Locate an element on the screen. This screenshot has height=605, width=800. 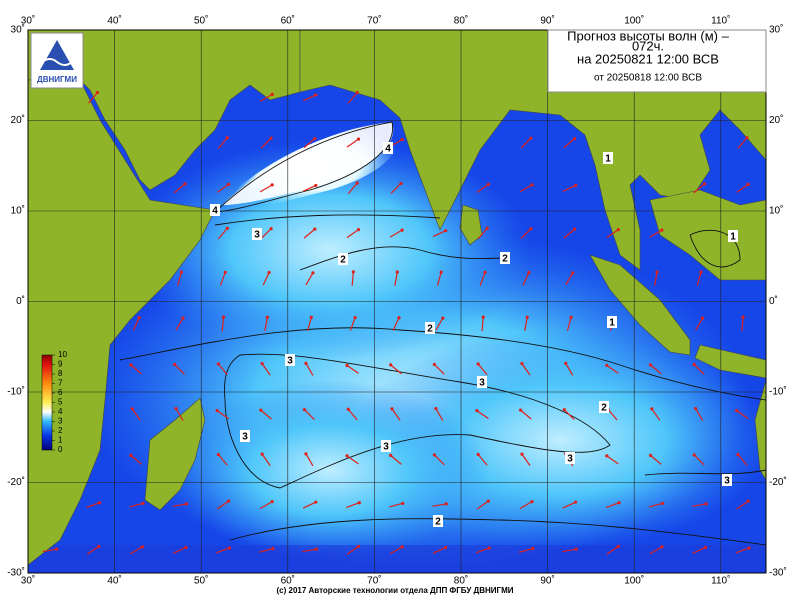
contour-label: 1 is located at coordinates (608, 159).